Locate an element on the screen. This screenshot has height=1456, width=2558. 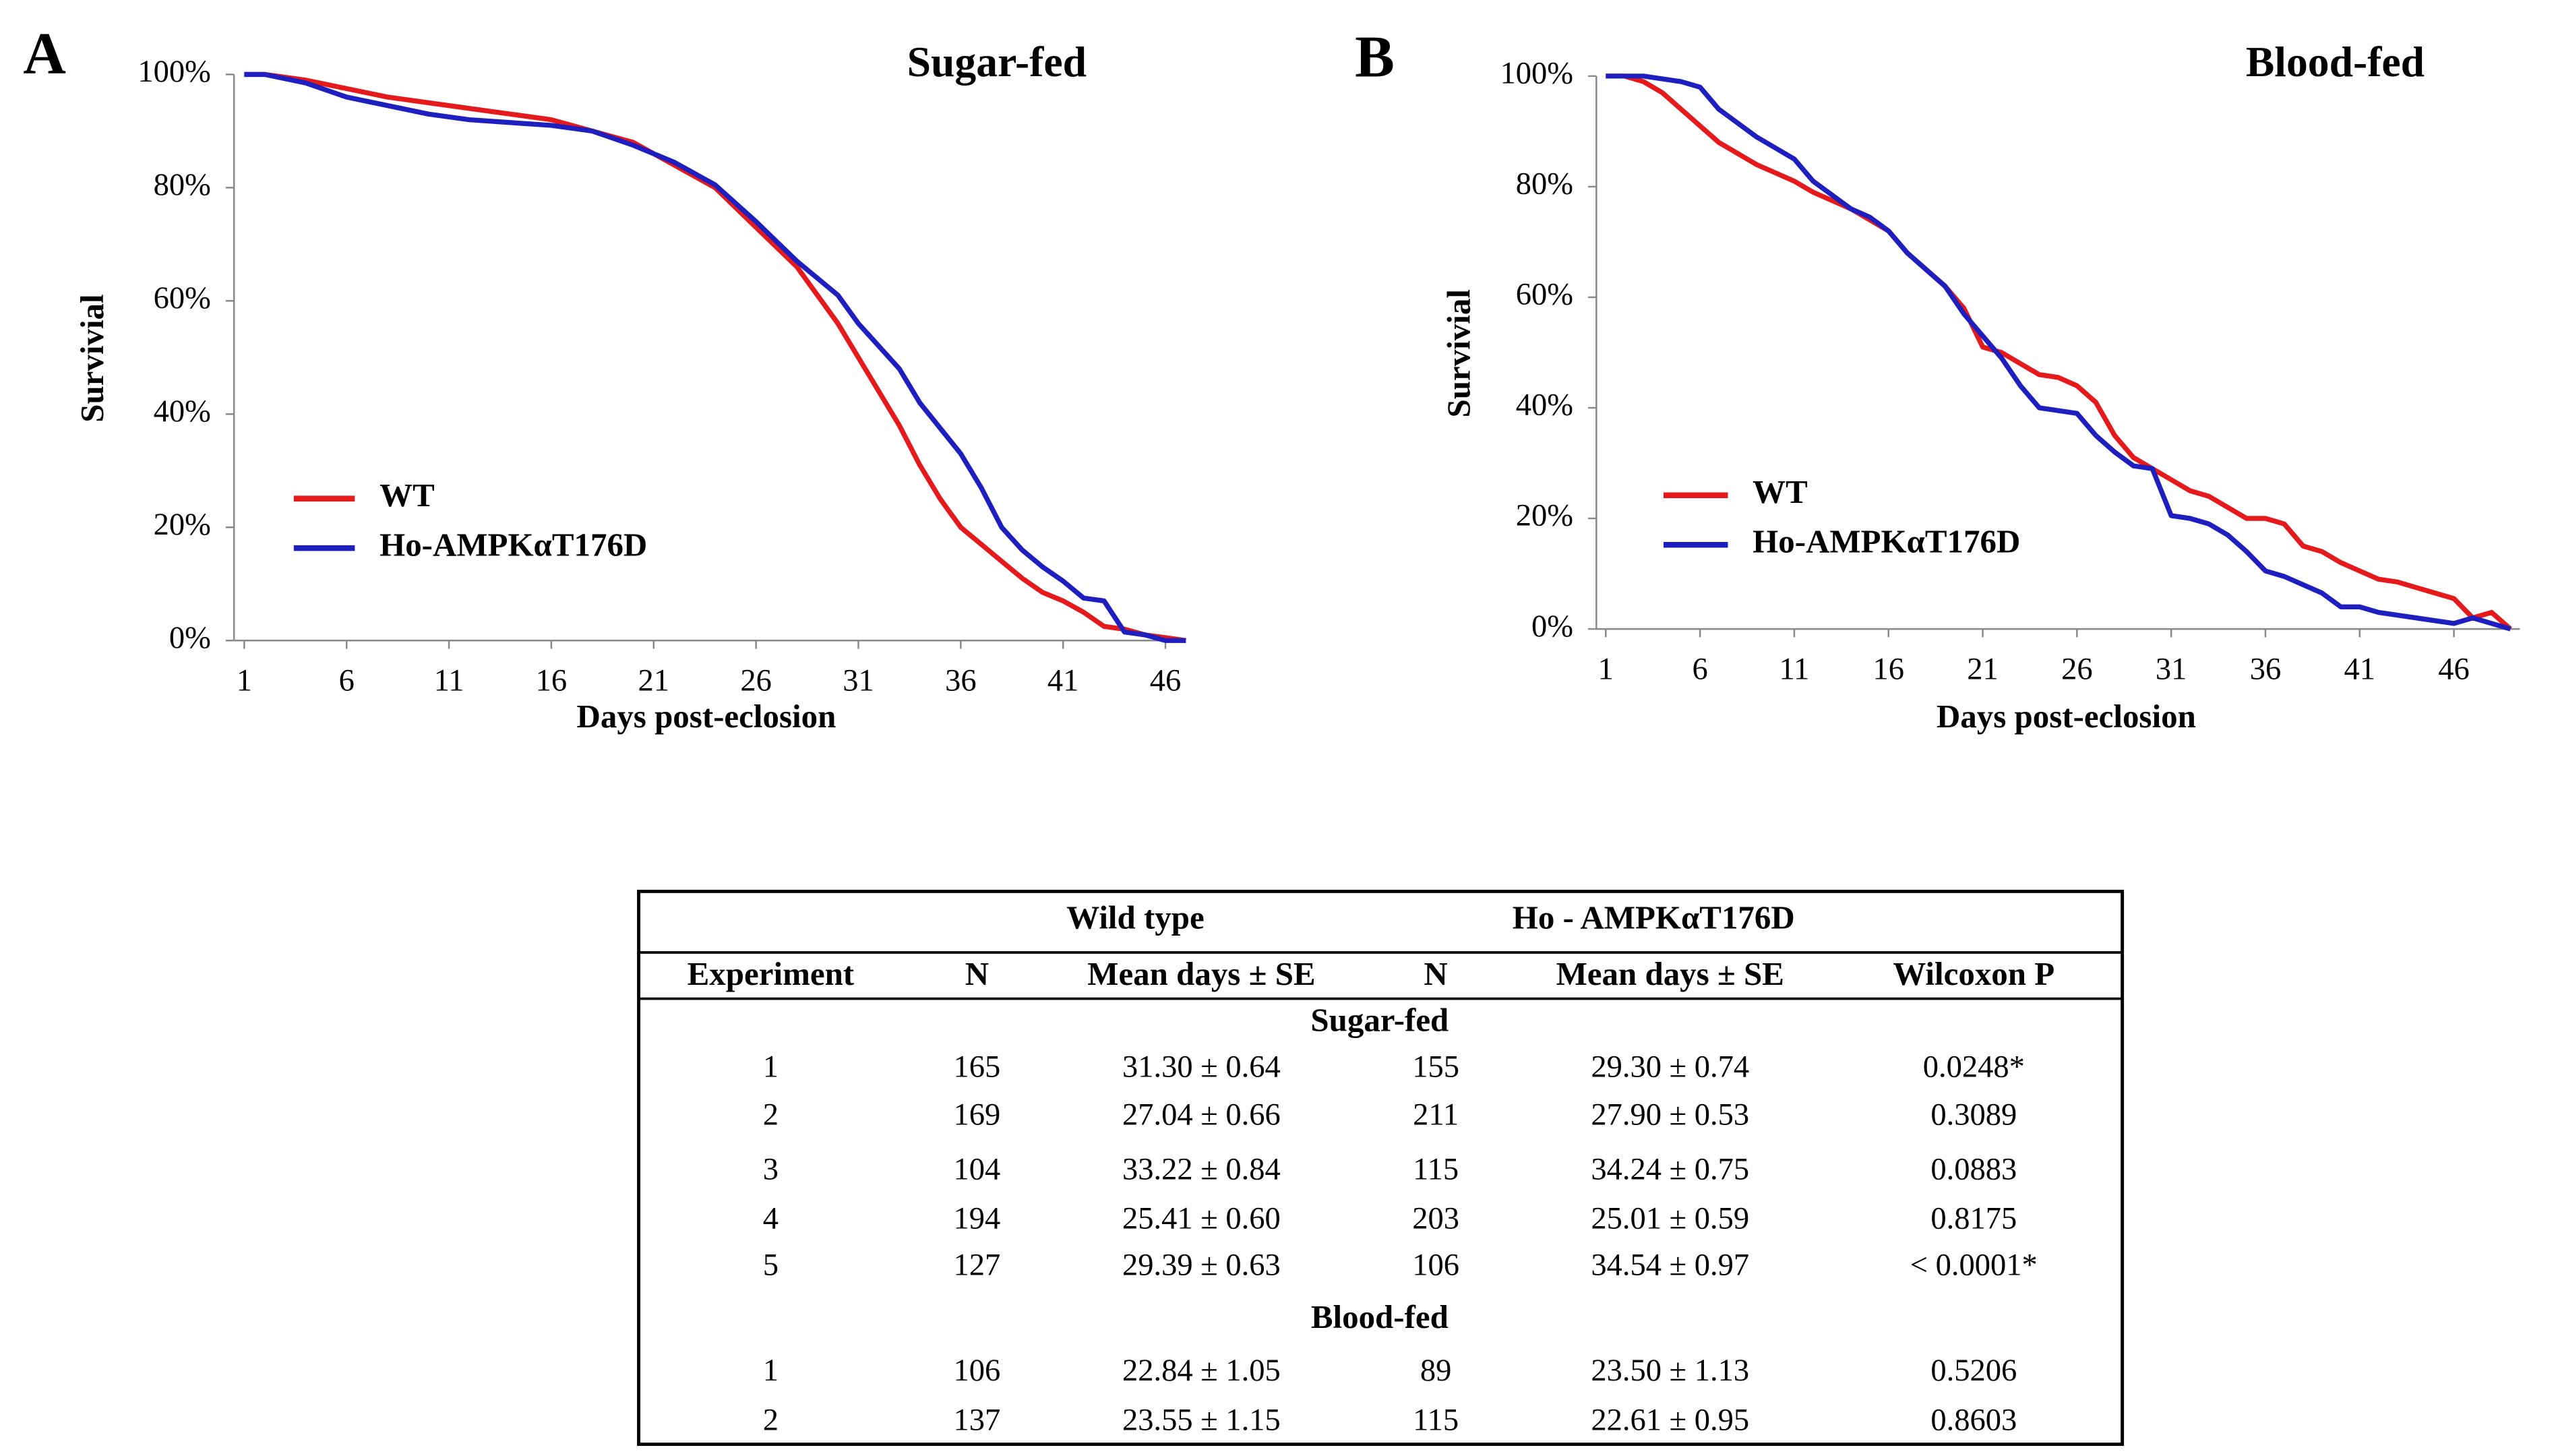
table-cell: 23.50 ± 1.13 is located at coordinates (1670, 1371).